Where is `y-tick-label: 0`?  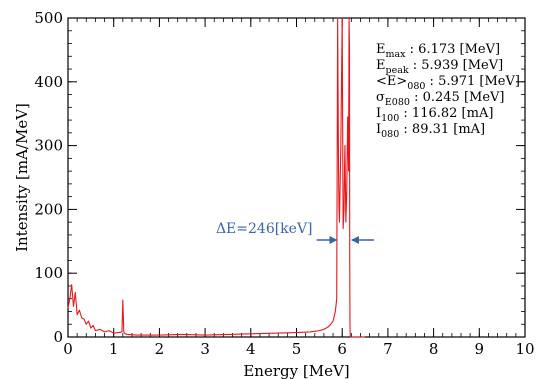 y-tick-label: 0 is located at coordinates (58, 337).